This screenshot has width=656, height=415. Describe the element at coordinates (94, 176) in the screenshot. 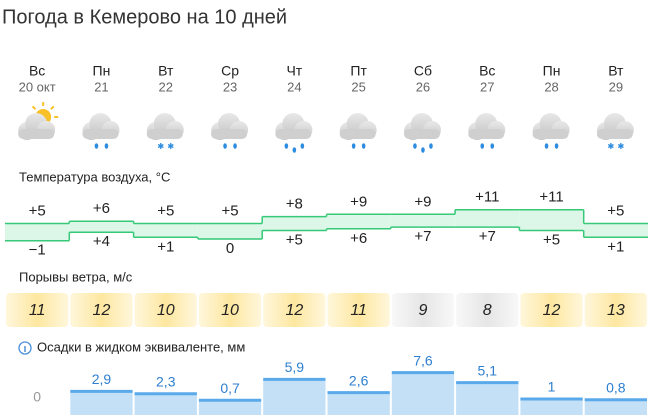

I see `section-label: Температура воздуха, °C` at that location.